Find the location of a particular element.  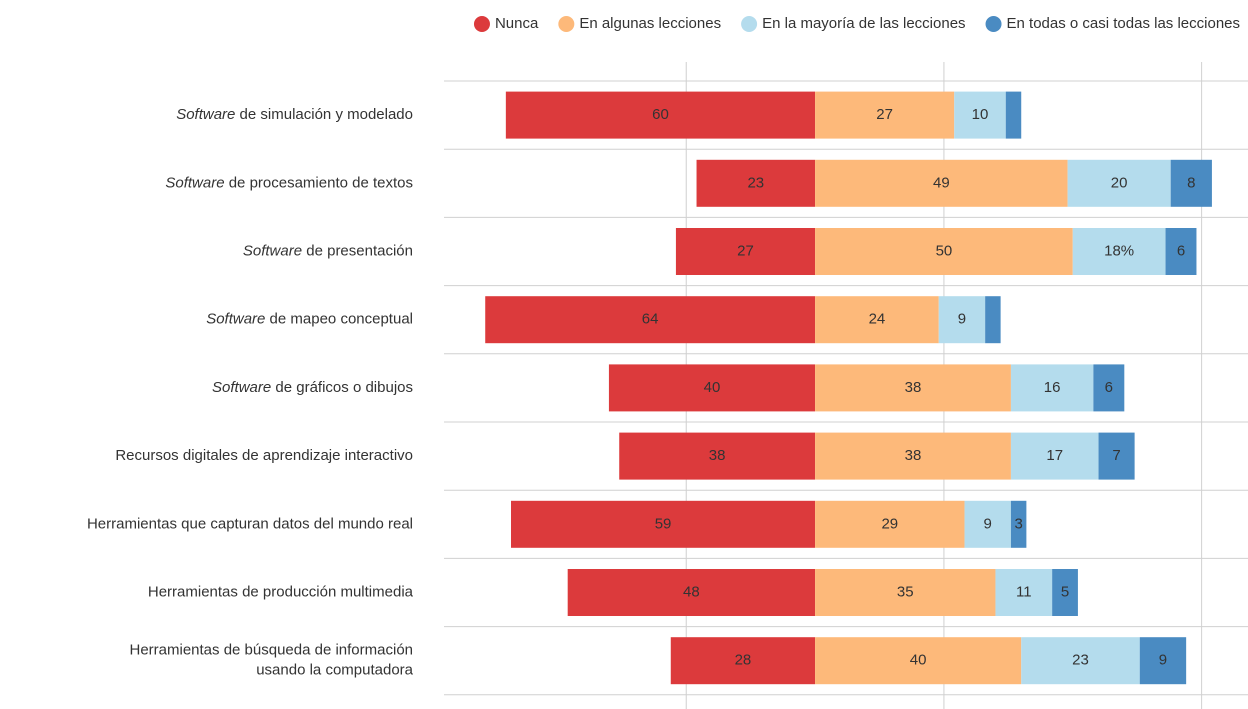

value-label: 50 is located at coordinates (944, 250).